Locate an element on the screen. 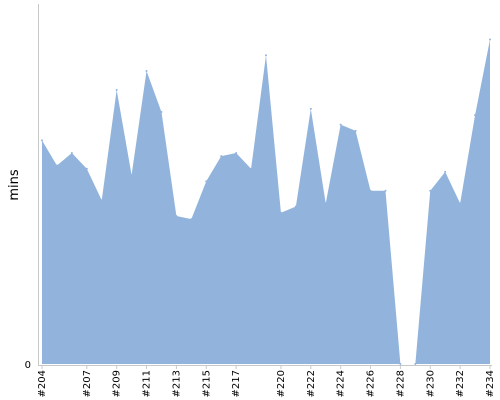 This screenshot has width=500, height=400. x-tick-label: #207 is located at coordinates (87, 383).